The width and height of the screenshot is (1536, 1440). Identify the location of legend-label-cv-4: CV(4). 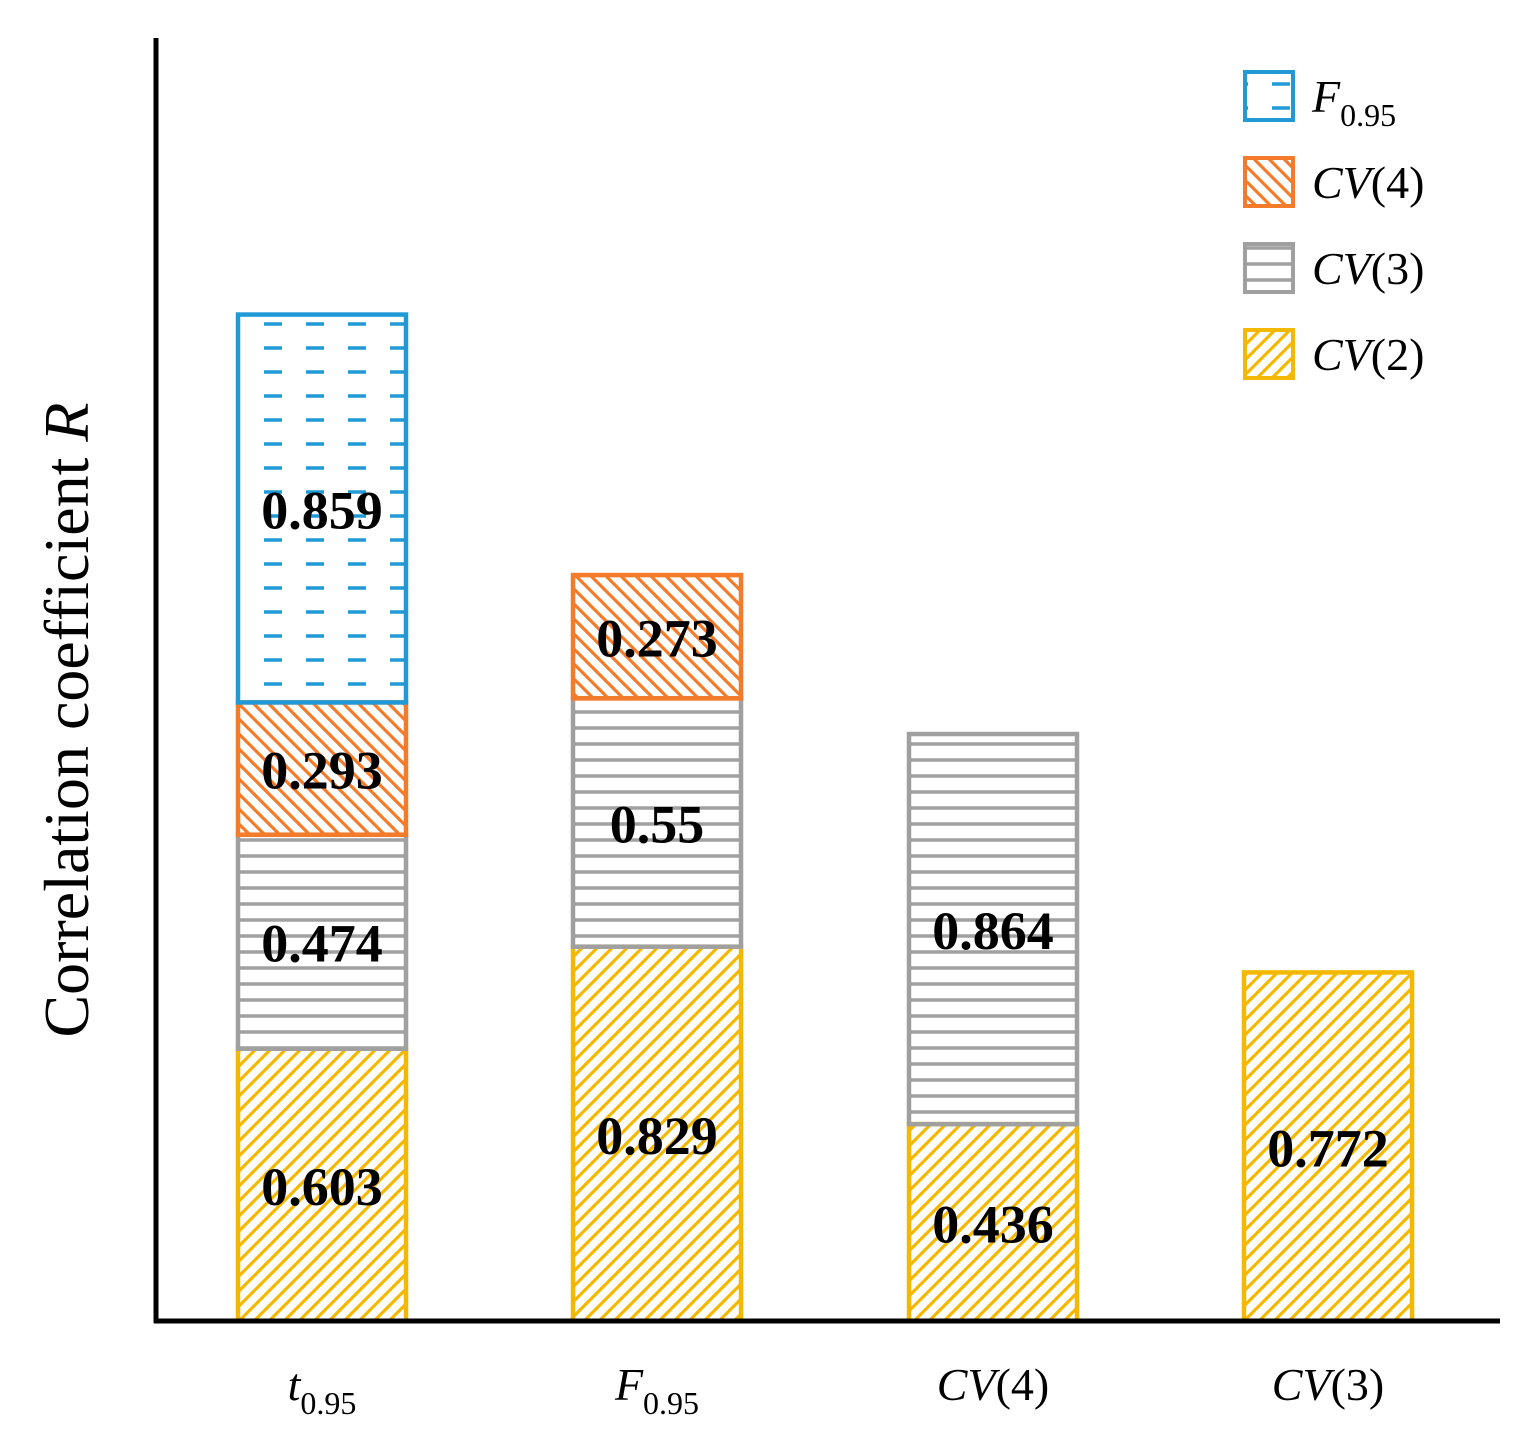
(1368, 182).